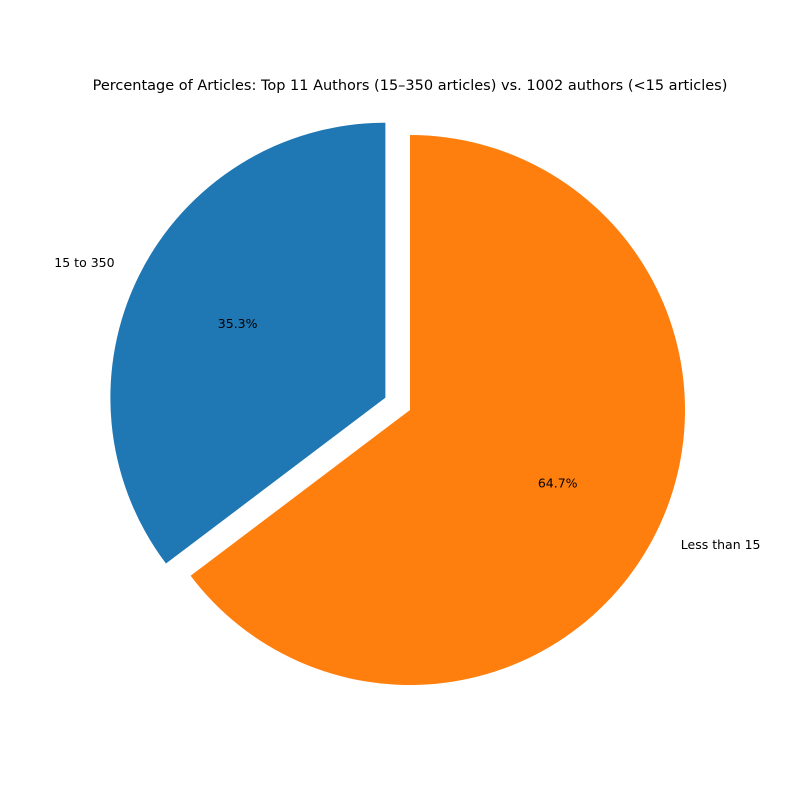 The width and height of the screenshot is (800, 800). I want to click on slice-percent-label-2: 64.7%, so click(558, 483).